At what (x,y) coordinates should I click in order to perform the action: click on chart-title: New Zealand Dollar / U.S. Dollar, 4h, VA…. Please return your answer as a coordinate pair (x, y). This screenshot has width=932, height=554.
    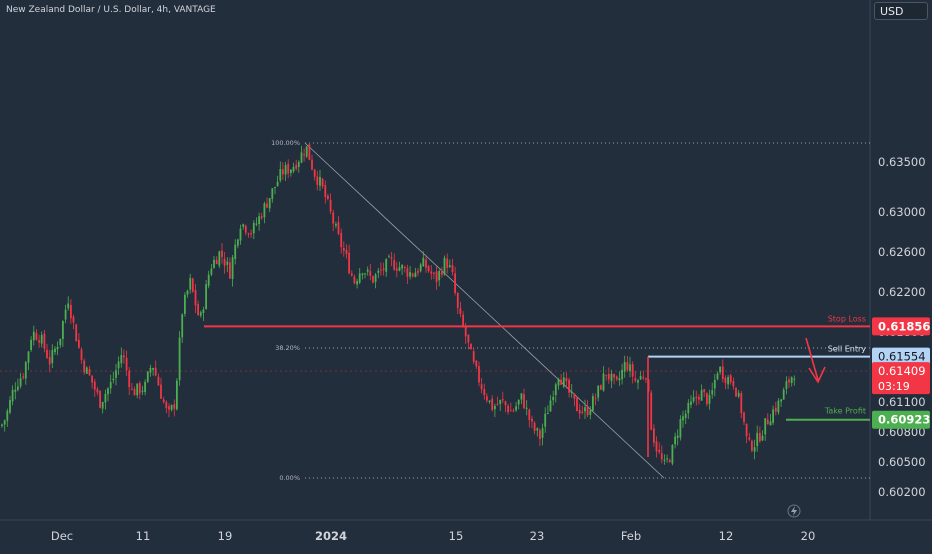
    Looking at the image, I should click on (111, 10).